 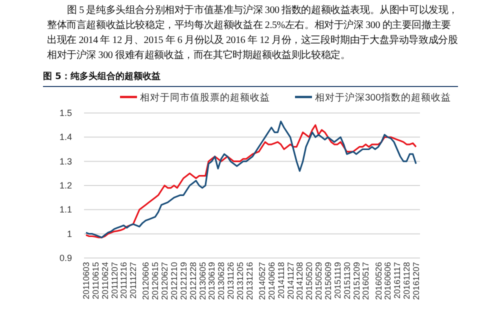 I want to click on x-tick-label: 20161207, so click(x=416, y=281).